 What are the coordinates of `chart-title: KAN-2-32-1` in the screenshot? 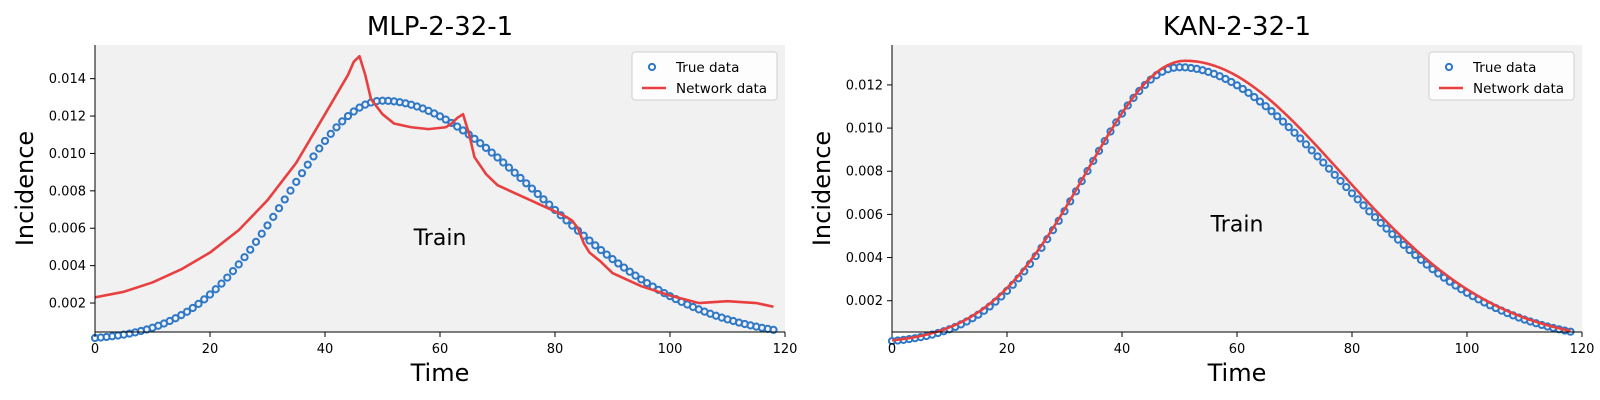 It's located at (1237, 27).